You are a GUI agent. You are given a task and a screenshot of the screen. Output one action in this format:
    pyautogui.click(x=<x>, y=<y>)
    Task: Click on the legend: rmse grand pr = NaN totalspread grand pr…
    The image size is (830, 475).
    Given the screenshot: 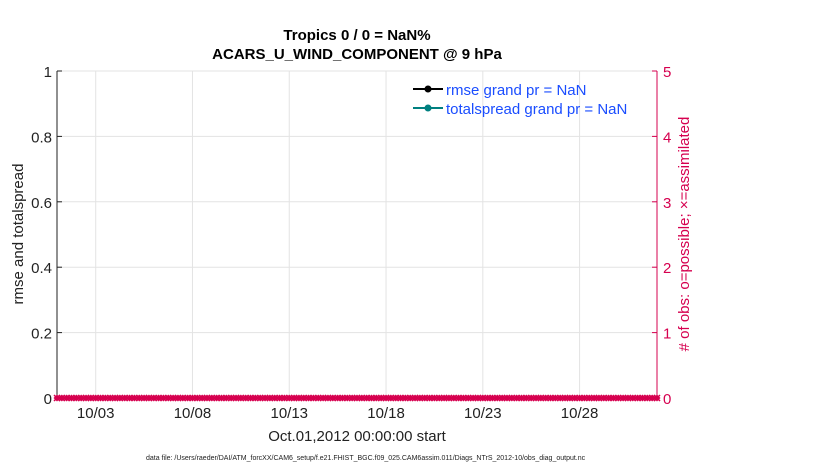 What is the action you would take?
    pyautogui.click(x=520, y=100)
    